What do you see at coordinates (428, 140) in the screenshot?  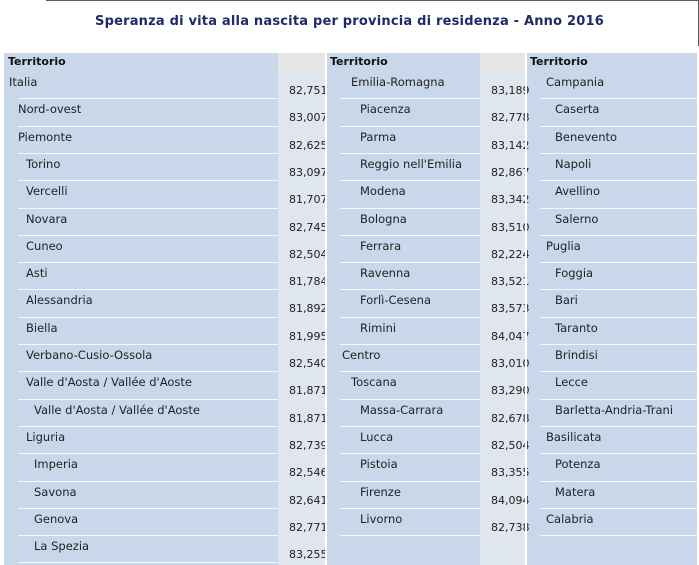 I see `table-row: Parma 83,142` at bounding box center [428, 140].